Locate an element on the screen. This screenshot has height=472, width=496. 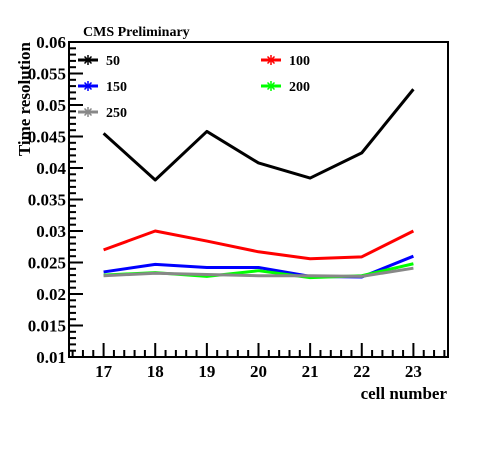
legend-label-150: 150 is located at coordinates (116, 87).